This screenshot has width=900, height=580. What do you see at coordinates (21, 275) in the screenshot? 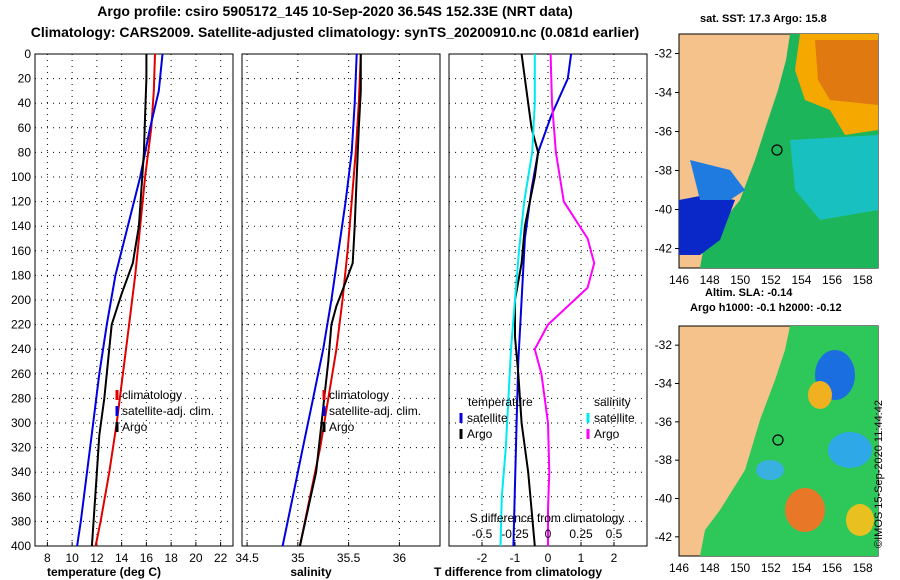
I see `y-tick-label: 180` at bounding box center [21, 275].